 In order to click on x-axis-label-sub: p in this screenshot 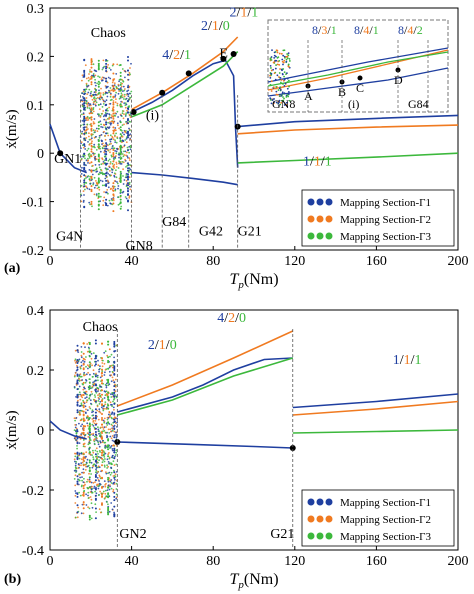, I will do `click(240, 285)`.